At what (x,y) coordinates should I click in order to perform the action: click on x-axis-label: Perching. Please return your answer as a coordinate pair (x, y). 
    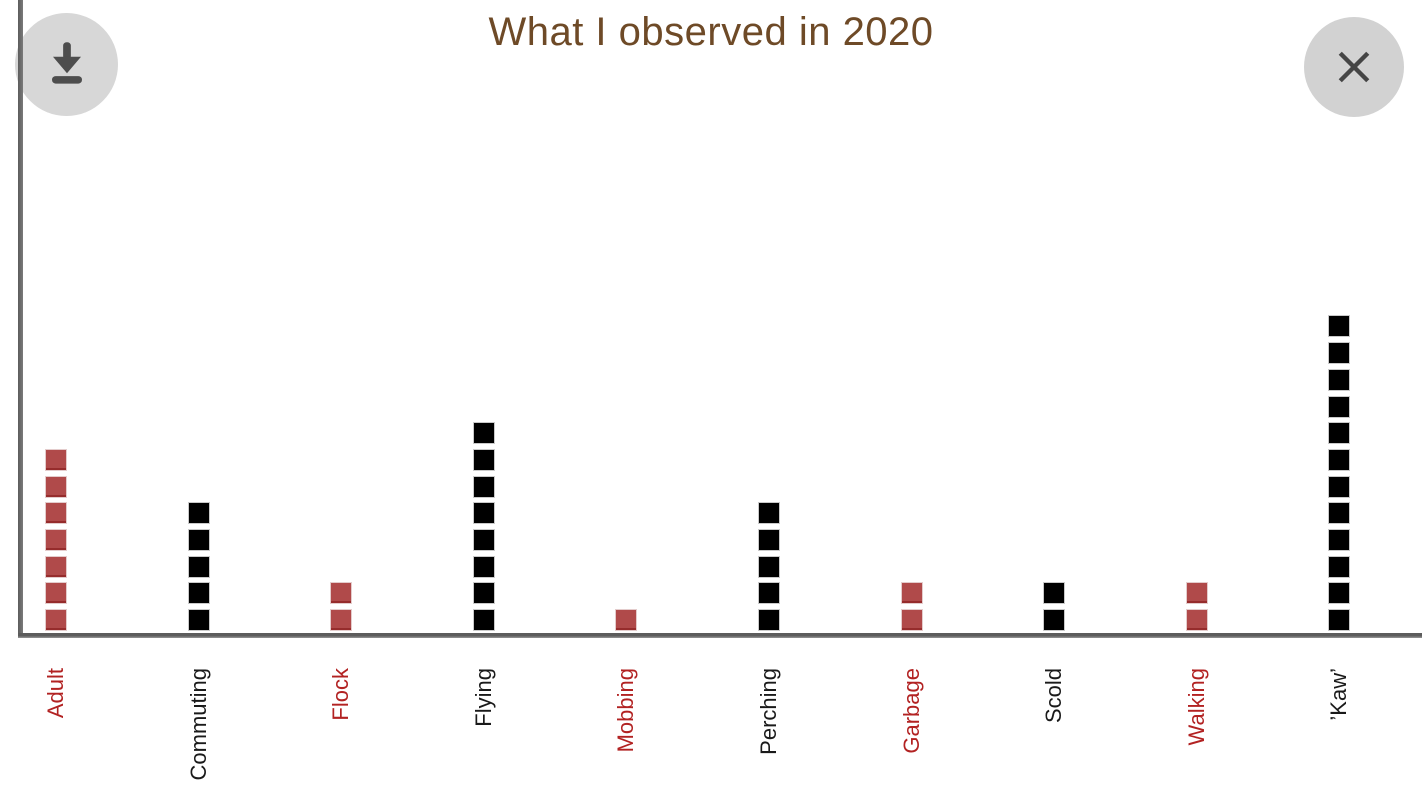
    Looking at the image, I should click on (768, 711).